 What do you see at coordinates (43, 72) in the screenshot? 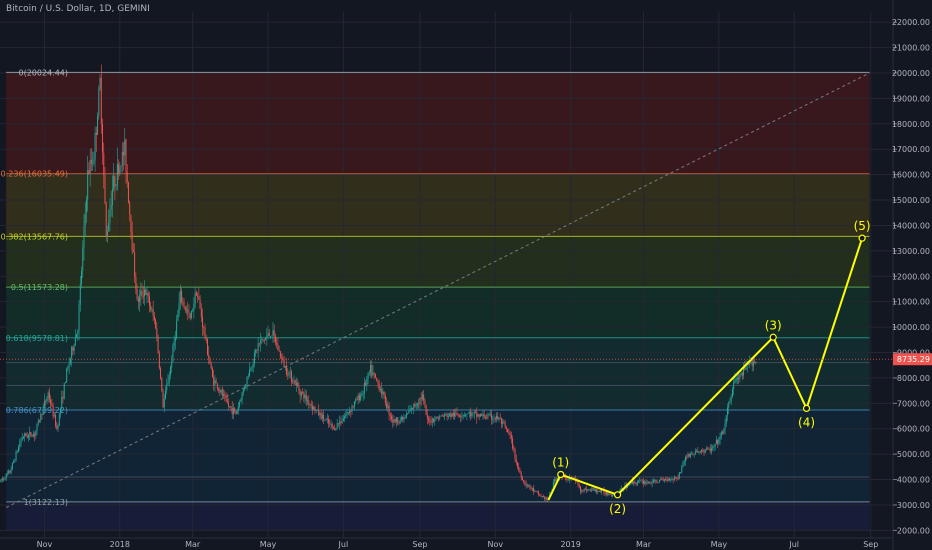
I see `fib-label: 0(20024.44)` at bounding box center [43, 72].